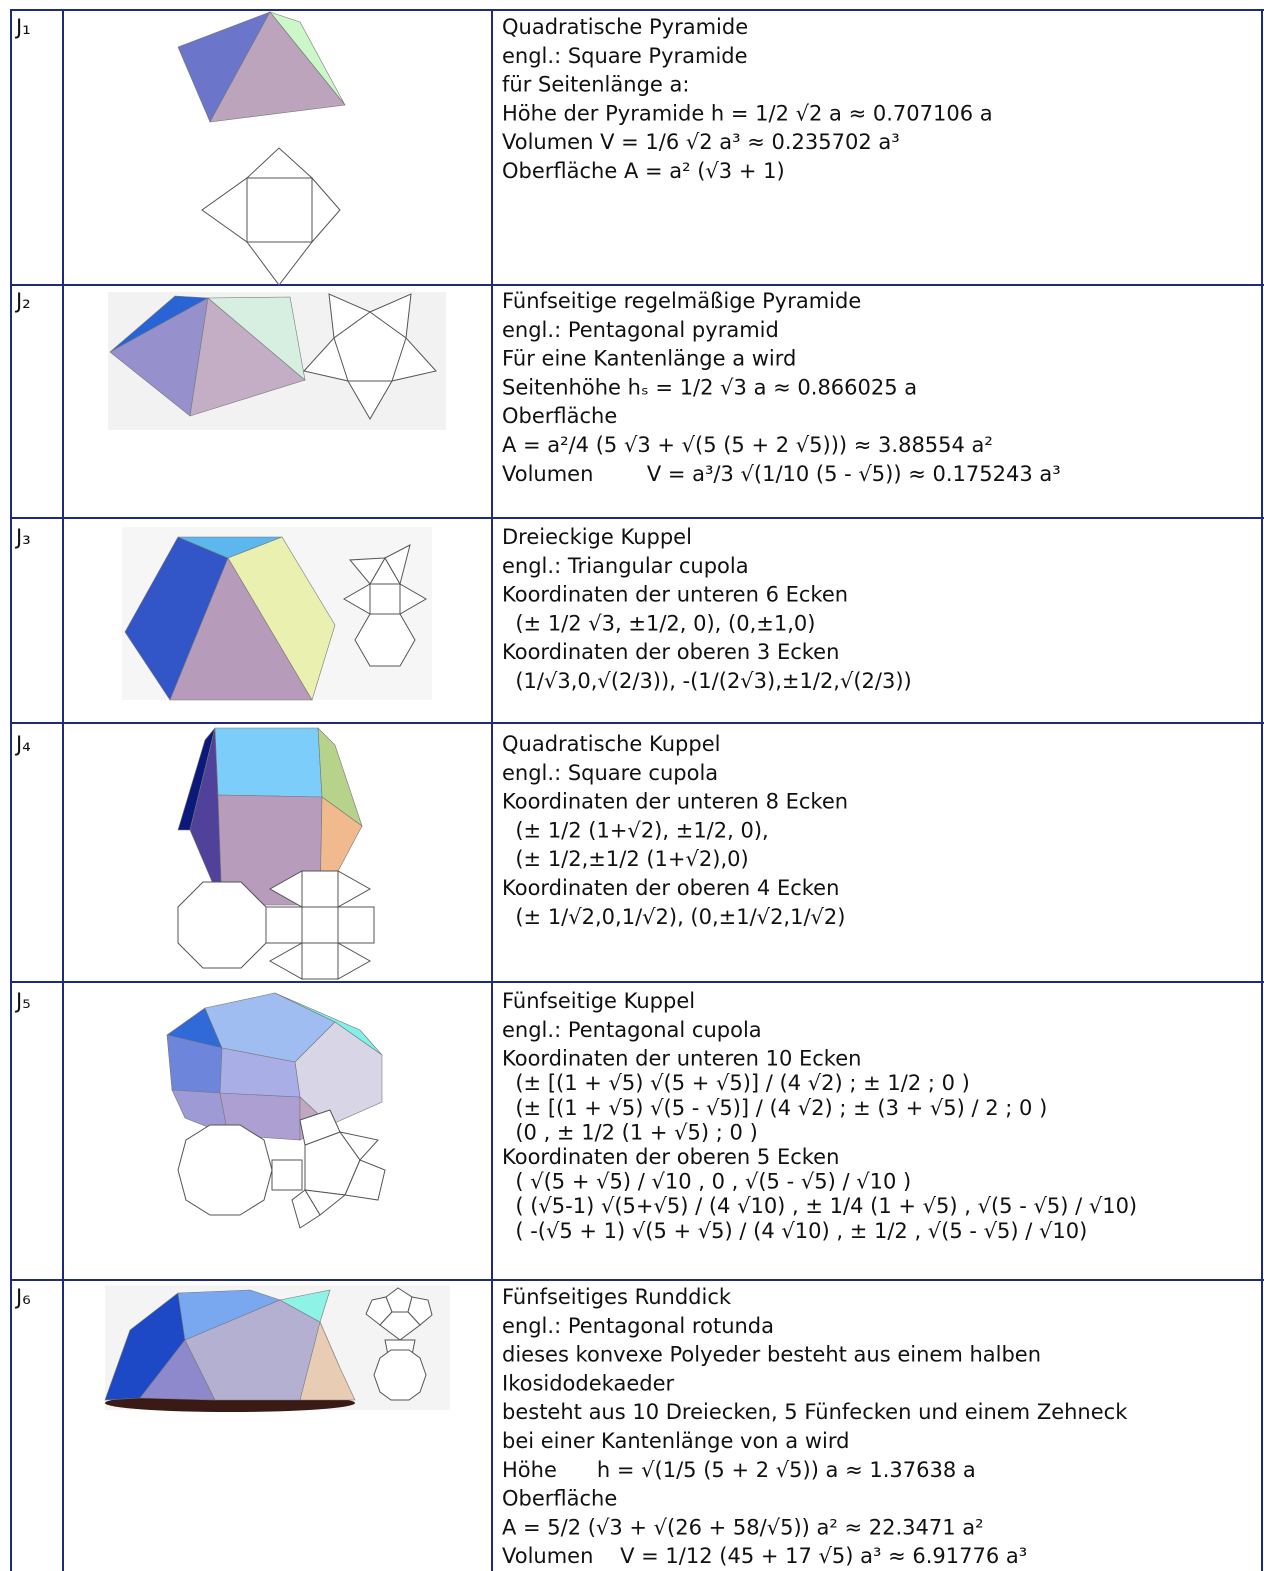 This screenshot has width=1264, height=1571. Describe the element at coordinates (638, 1326) in the screenshot. I see `cell-line: engl.: Pentagonal rotunda` at that location.